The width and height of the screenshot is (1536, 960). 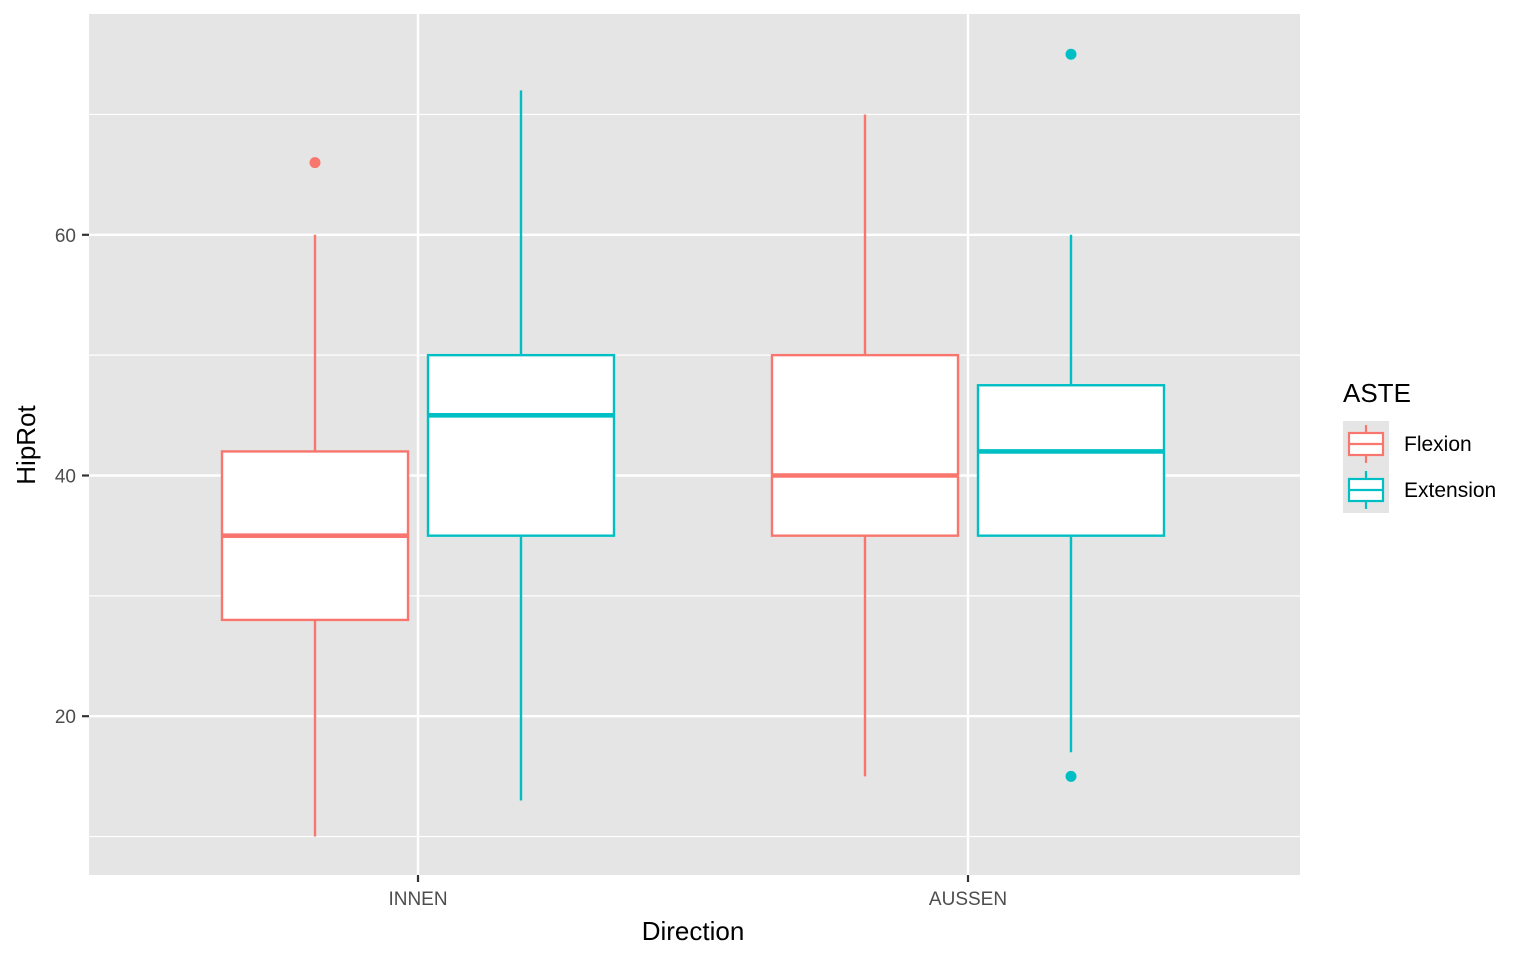 I want to click on y-axis: 20 40 60, so click(x=72, y=477).